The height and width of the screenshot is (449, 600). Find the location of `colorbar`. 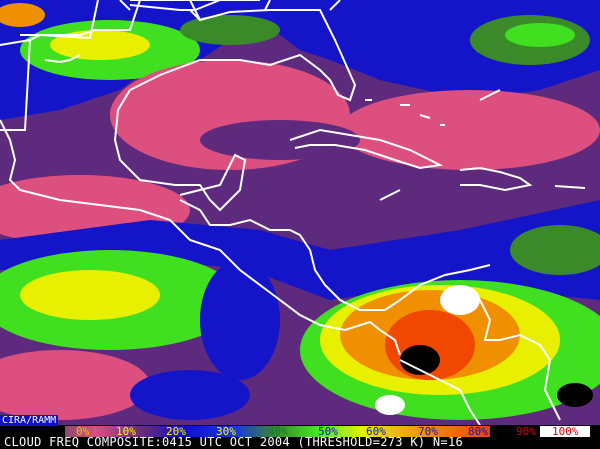

colorbar is located at coordinates (300, 431).